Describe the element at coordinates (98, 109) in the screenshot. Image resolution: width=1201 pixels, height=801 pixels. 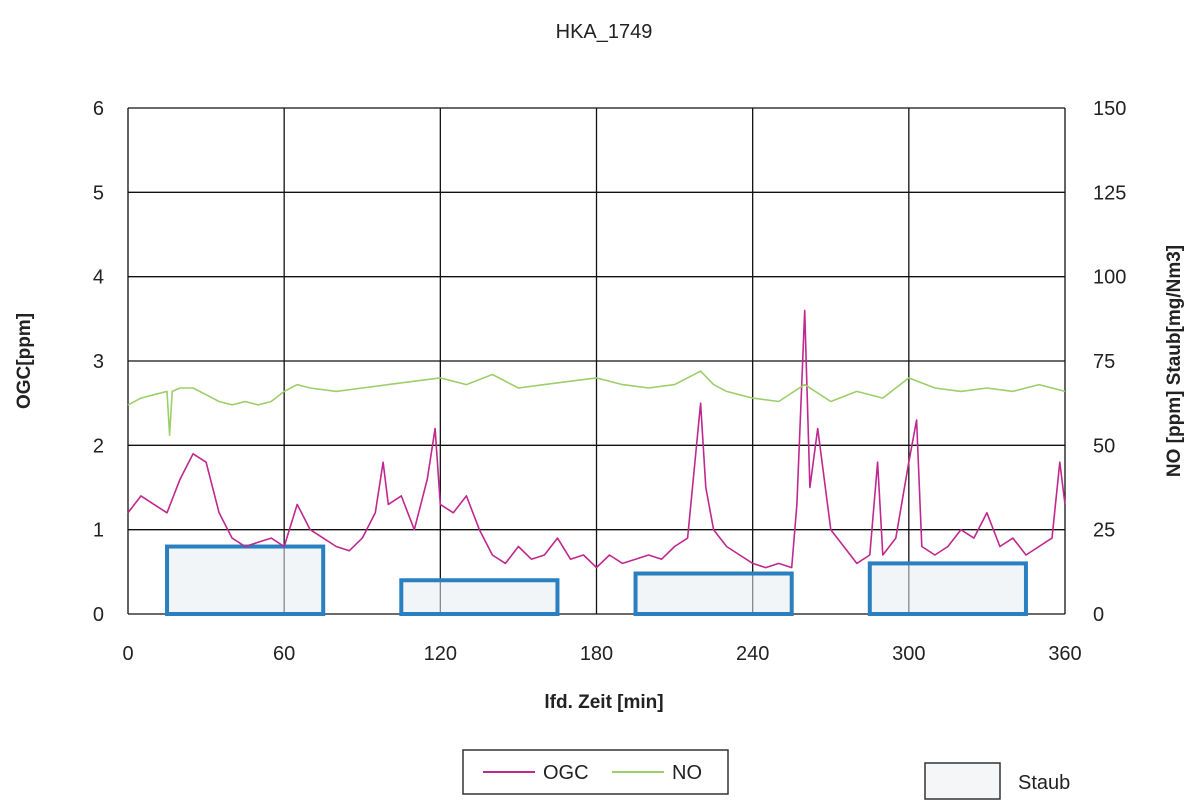
I see `y-left-tick-label: 6` at that location.